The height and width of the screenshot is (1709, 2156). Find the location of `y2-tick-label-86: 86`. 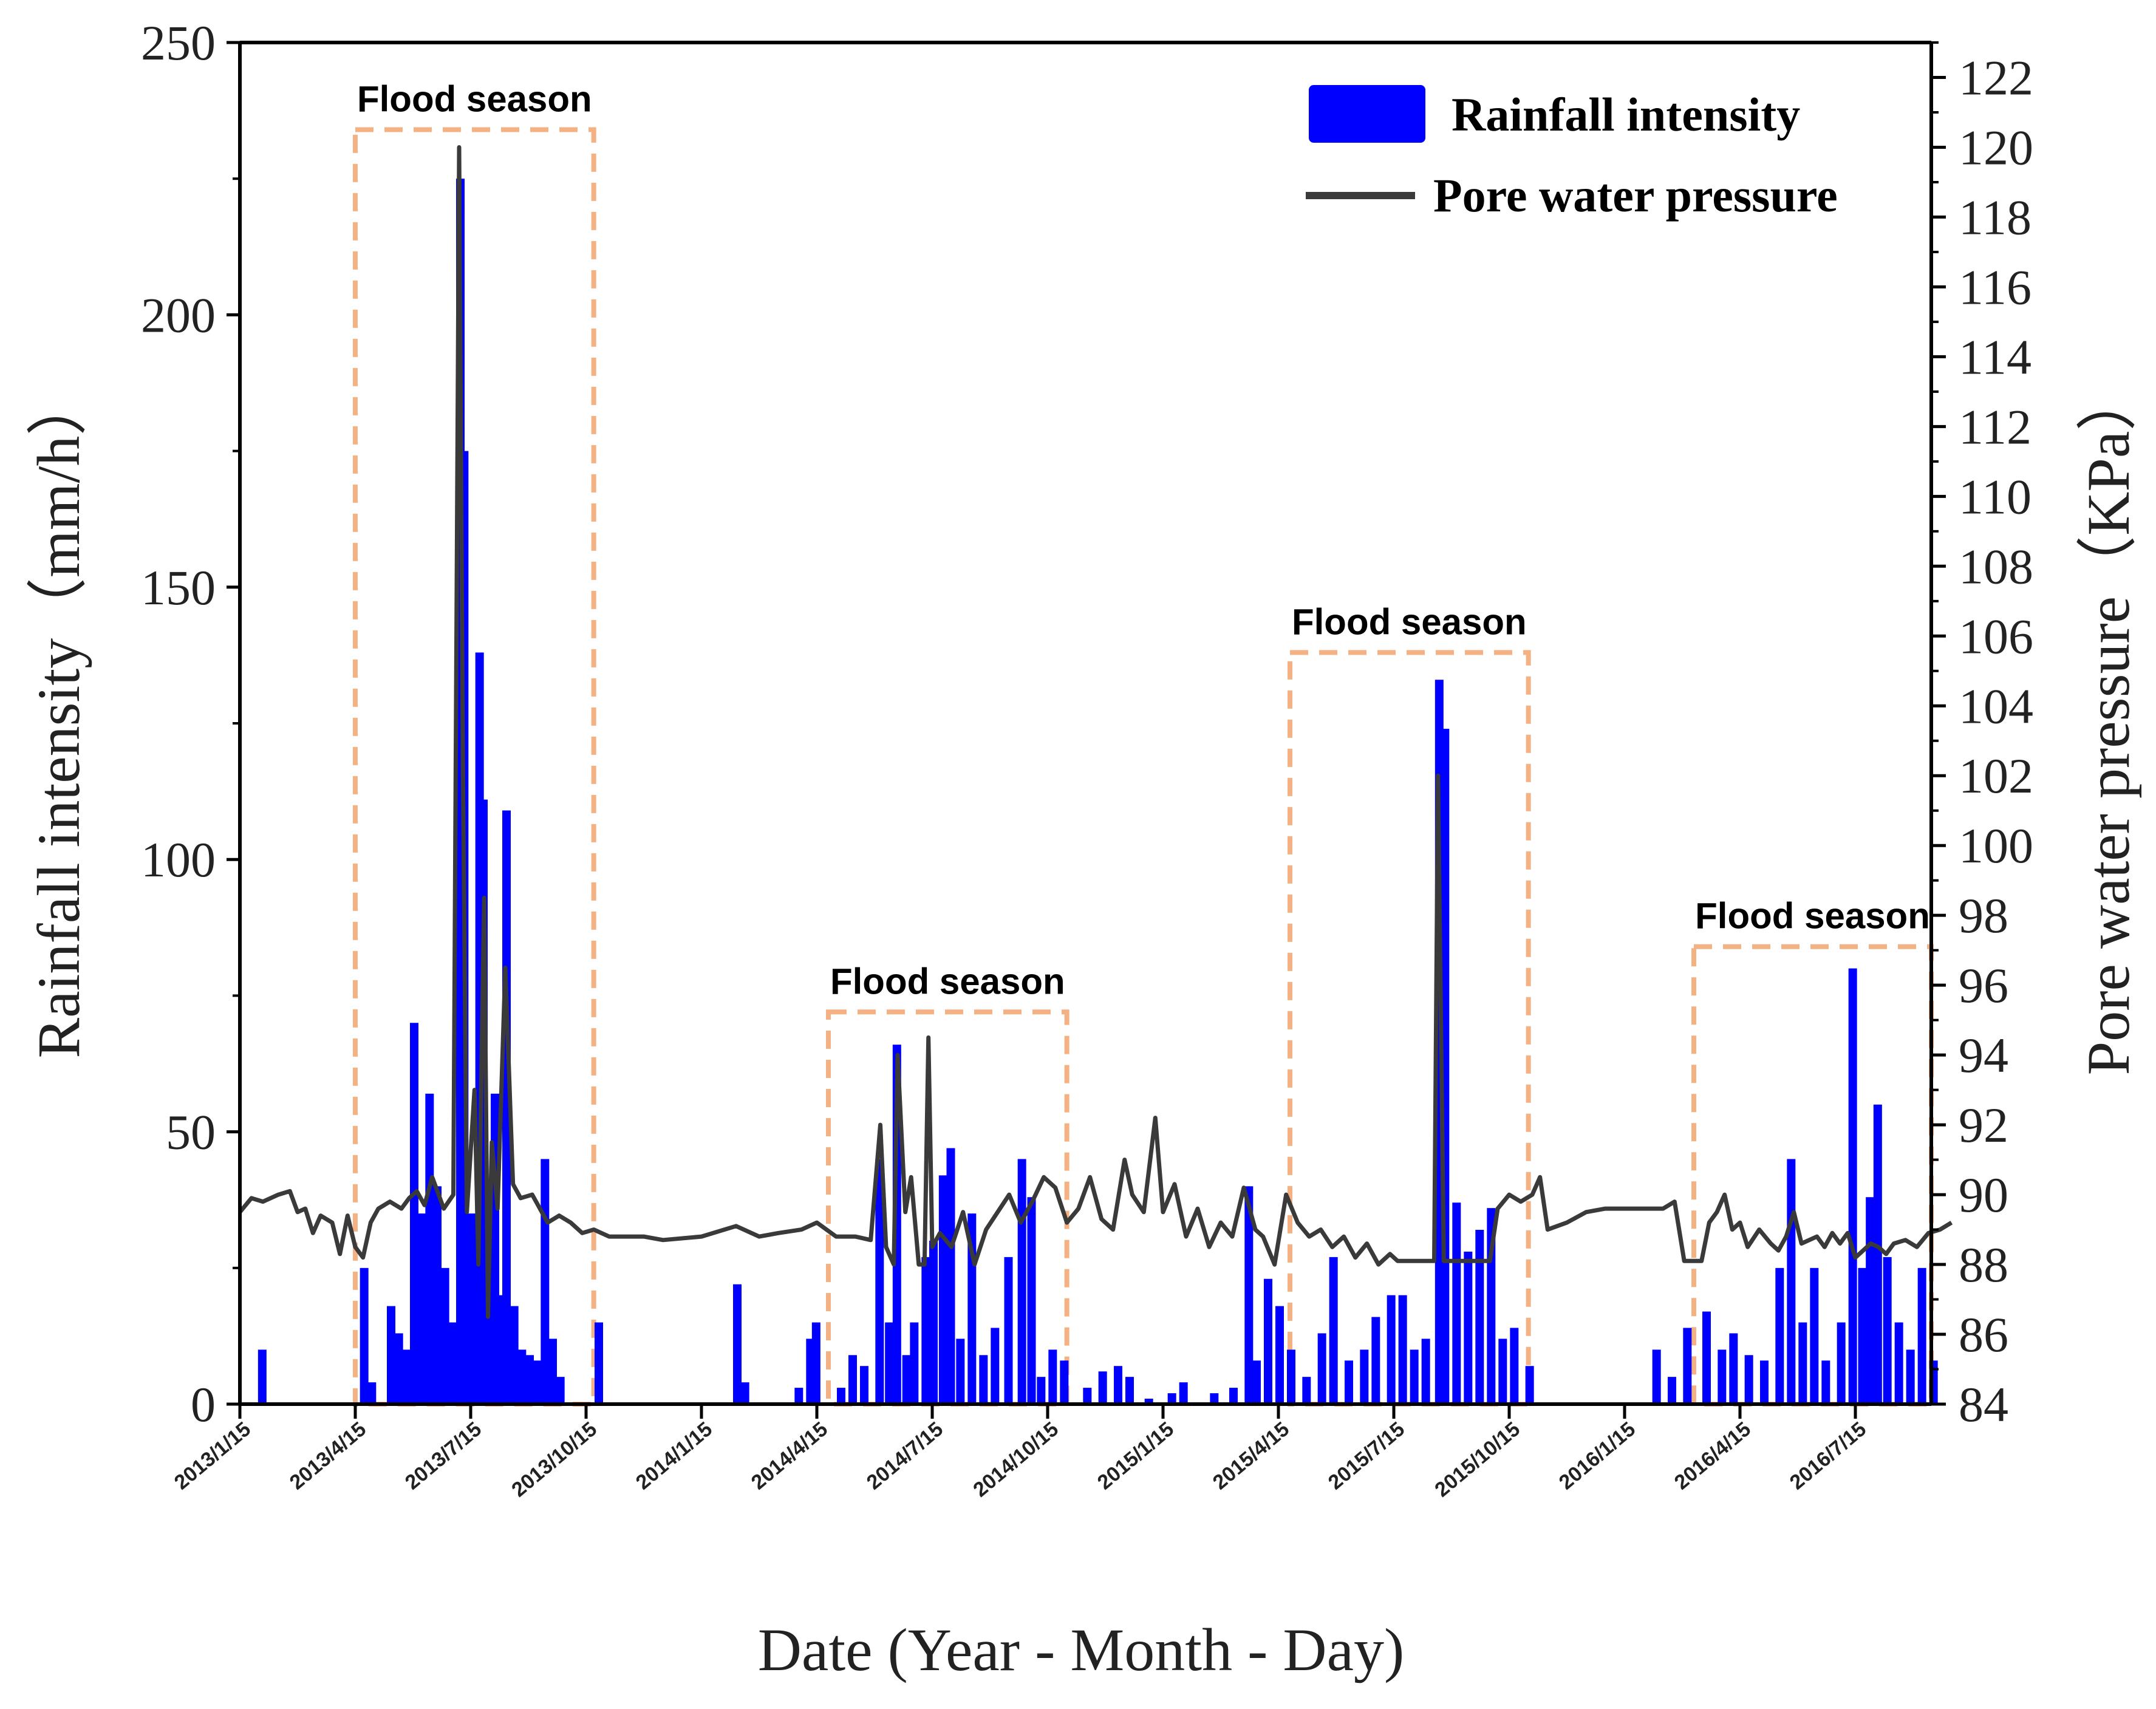

y2-tick-label-86: 86 is located at coordinates (1984, 1334).